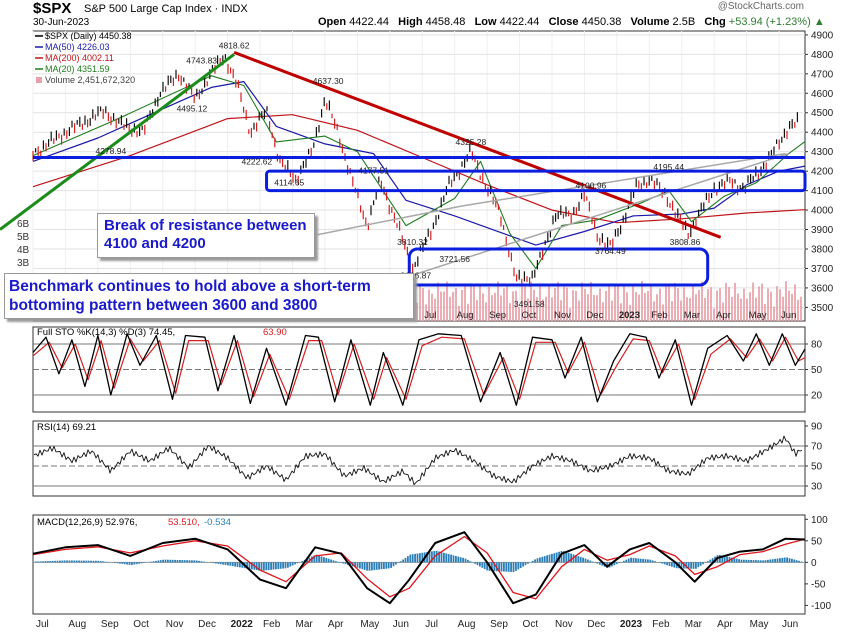 Image resolution: width=850 pixels, height=633 pixels. Describe the element at coordinates (817, 467) in the screenshot. I see `rsi-axis-tick-label: 50` at that location.